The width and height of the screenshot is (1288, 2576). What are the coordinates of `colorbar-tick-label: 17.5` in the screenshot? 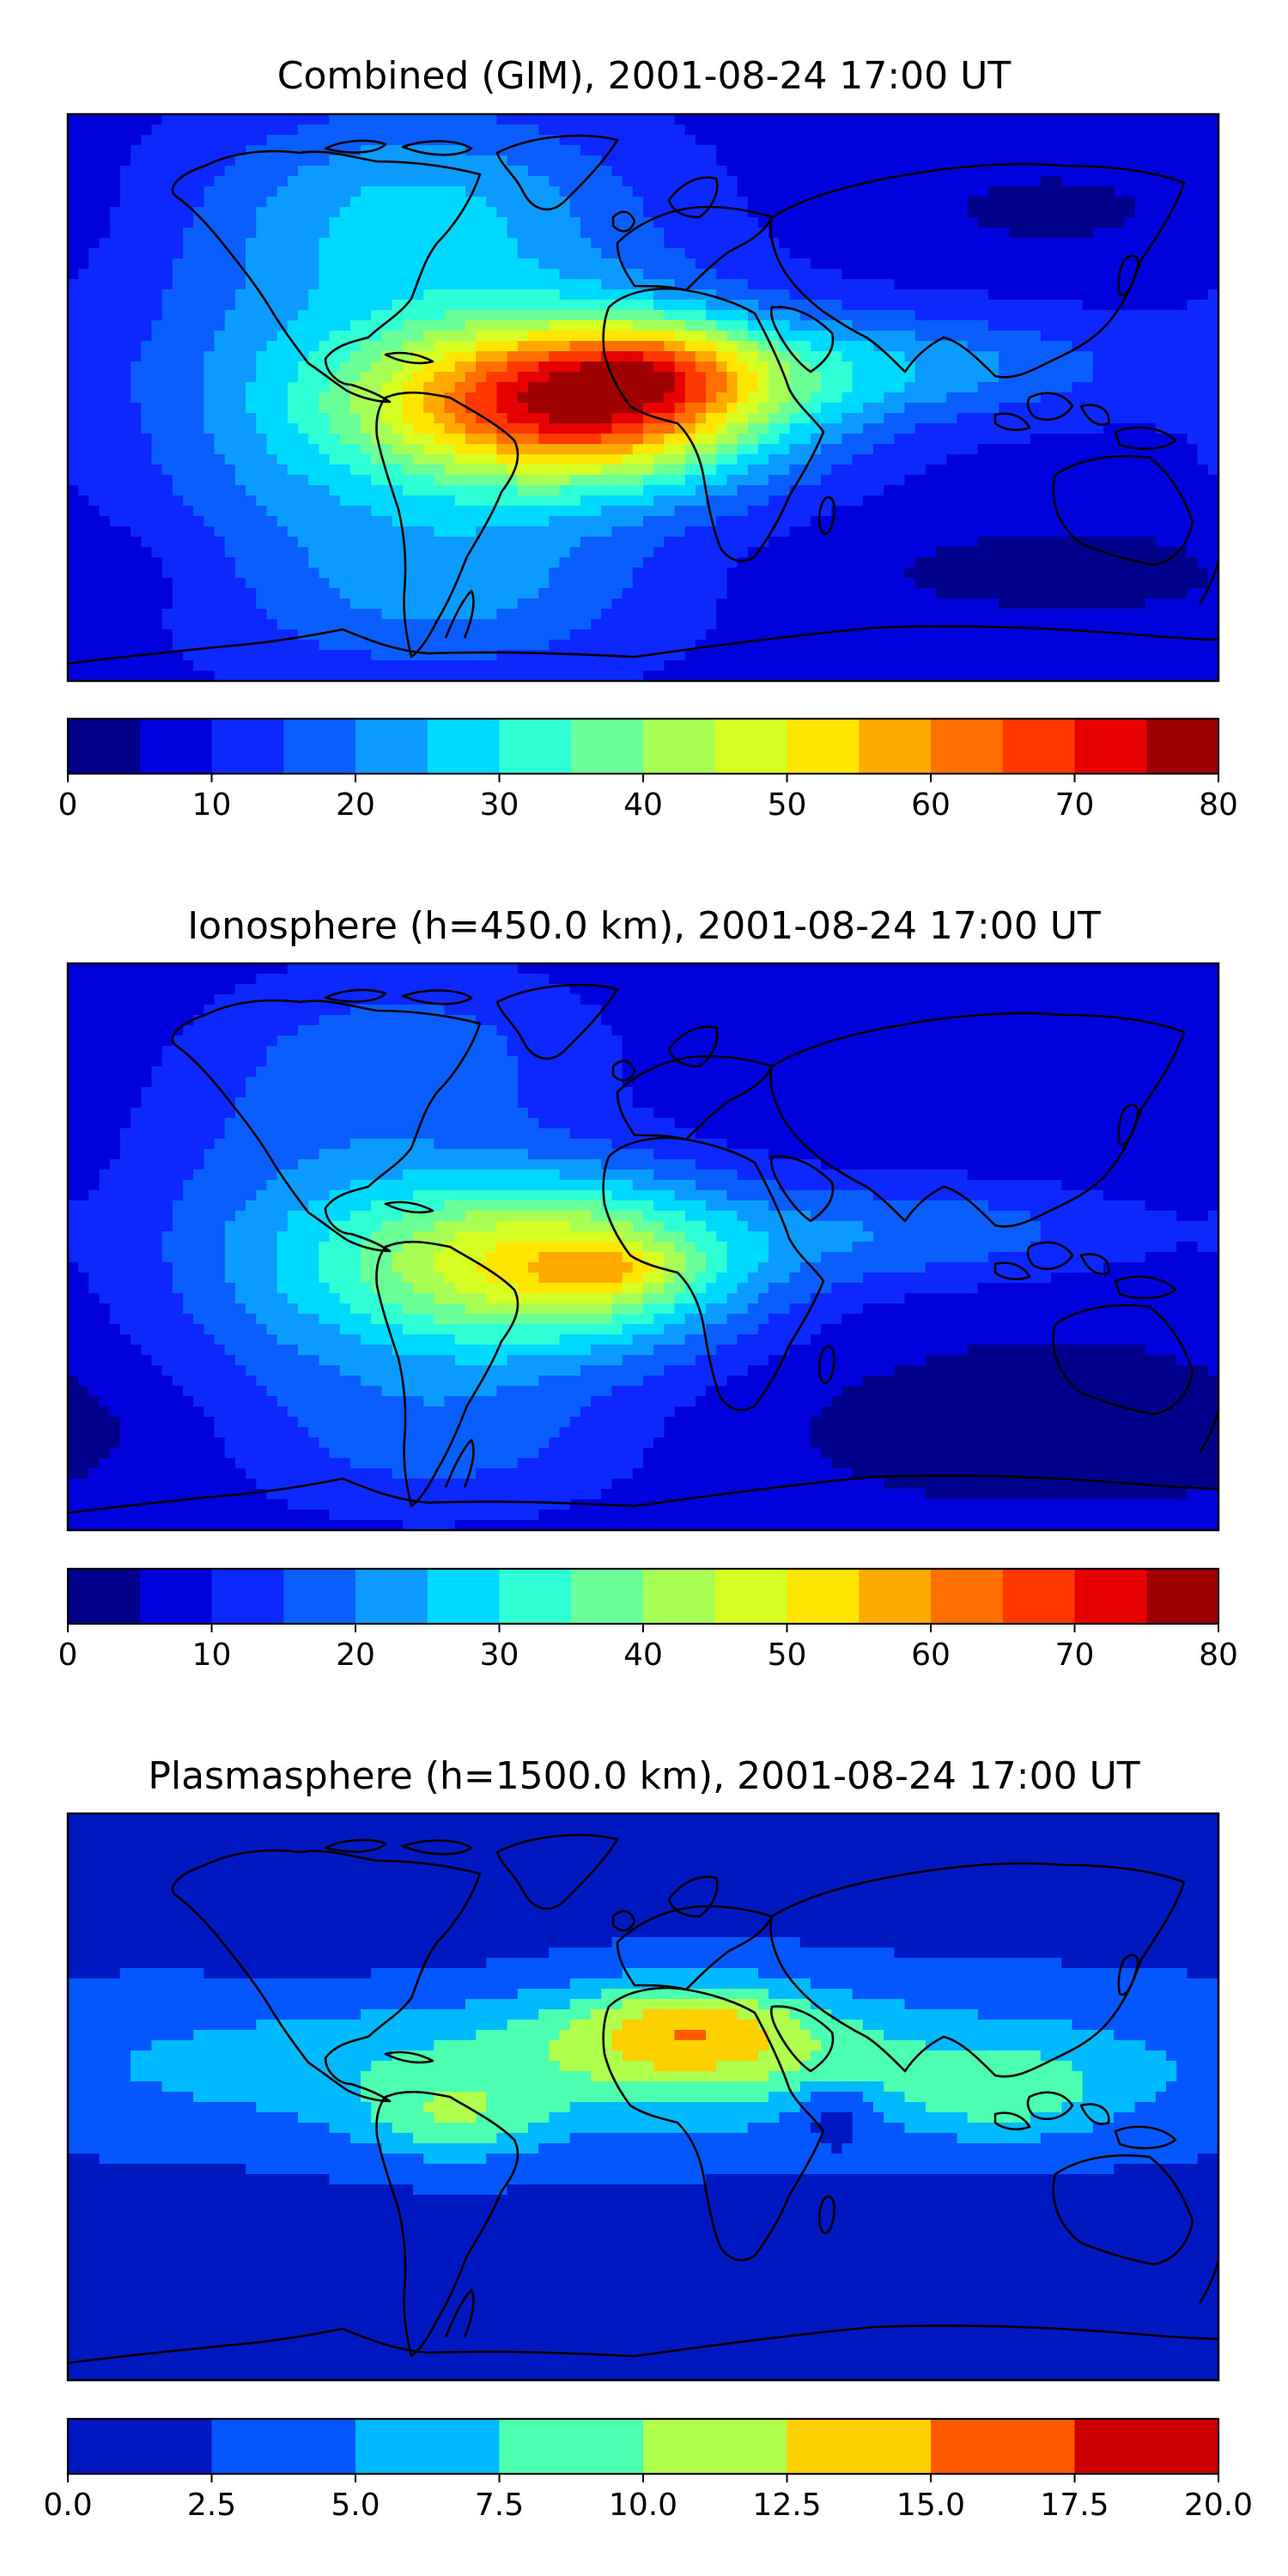 It's located at (1074, 2506).